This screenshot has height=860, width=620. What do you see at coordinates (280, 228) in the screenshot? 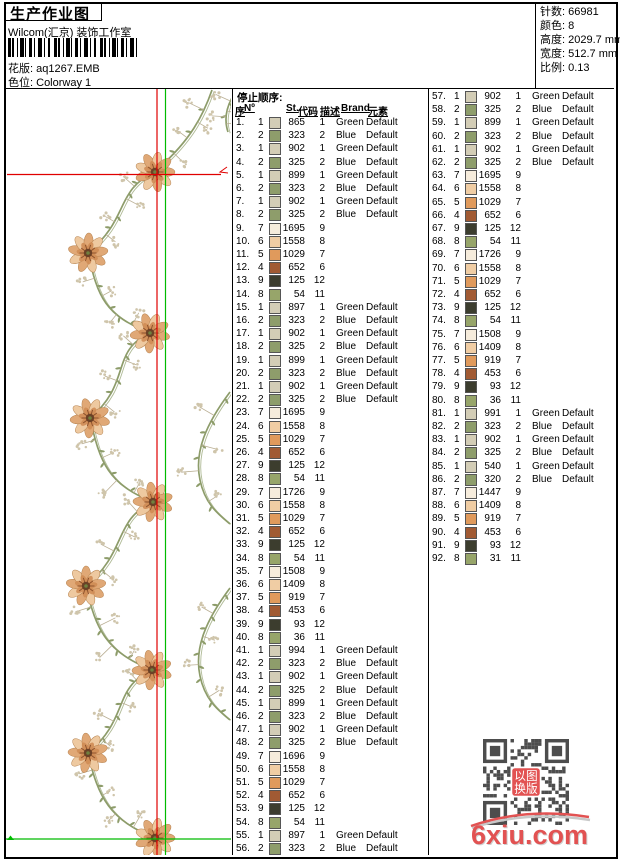
I see `stop-row: 9. 7 1695 9` at bounding box center [280, 228].